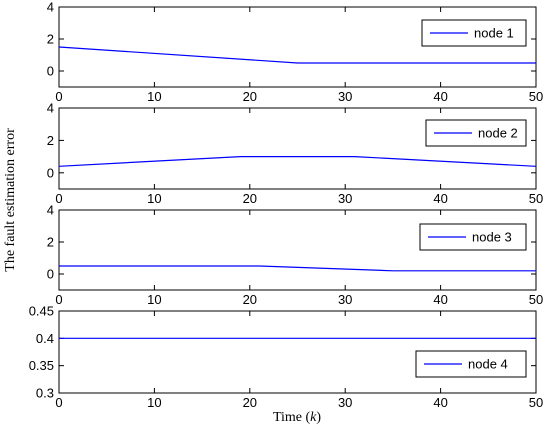 The image size is (550, 429). What do you see at coordinates (313, 417) in the screenshot?
I see `x-axis-label-var: k` at bounding box center [313, 417].